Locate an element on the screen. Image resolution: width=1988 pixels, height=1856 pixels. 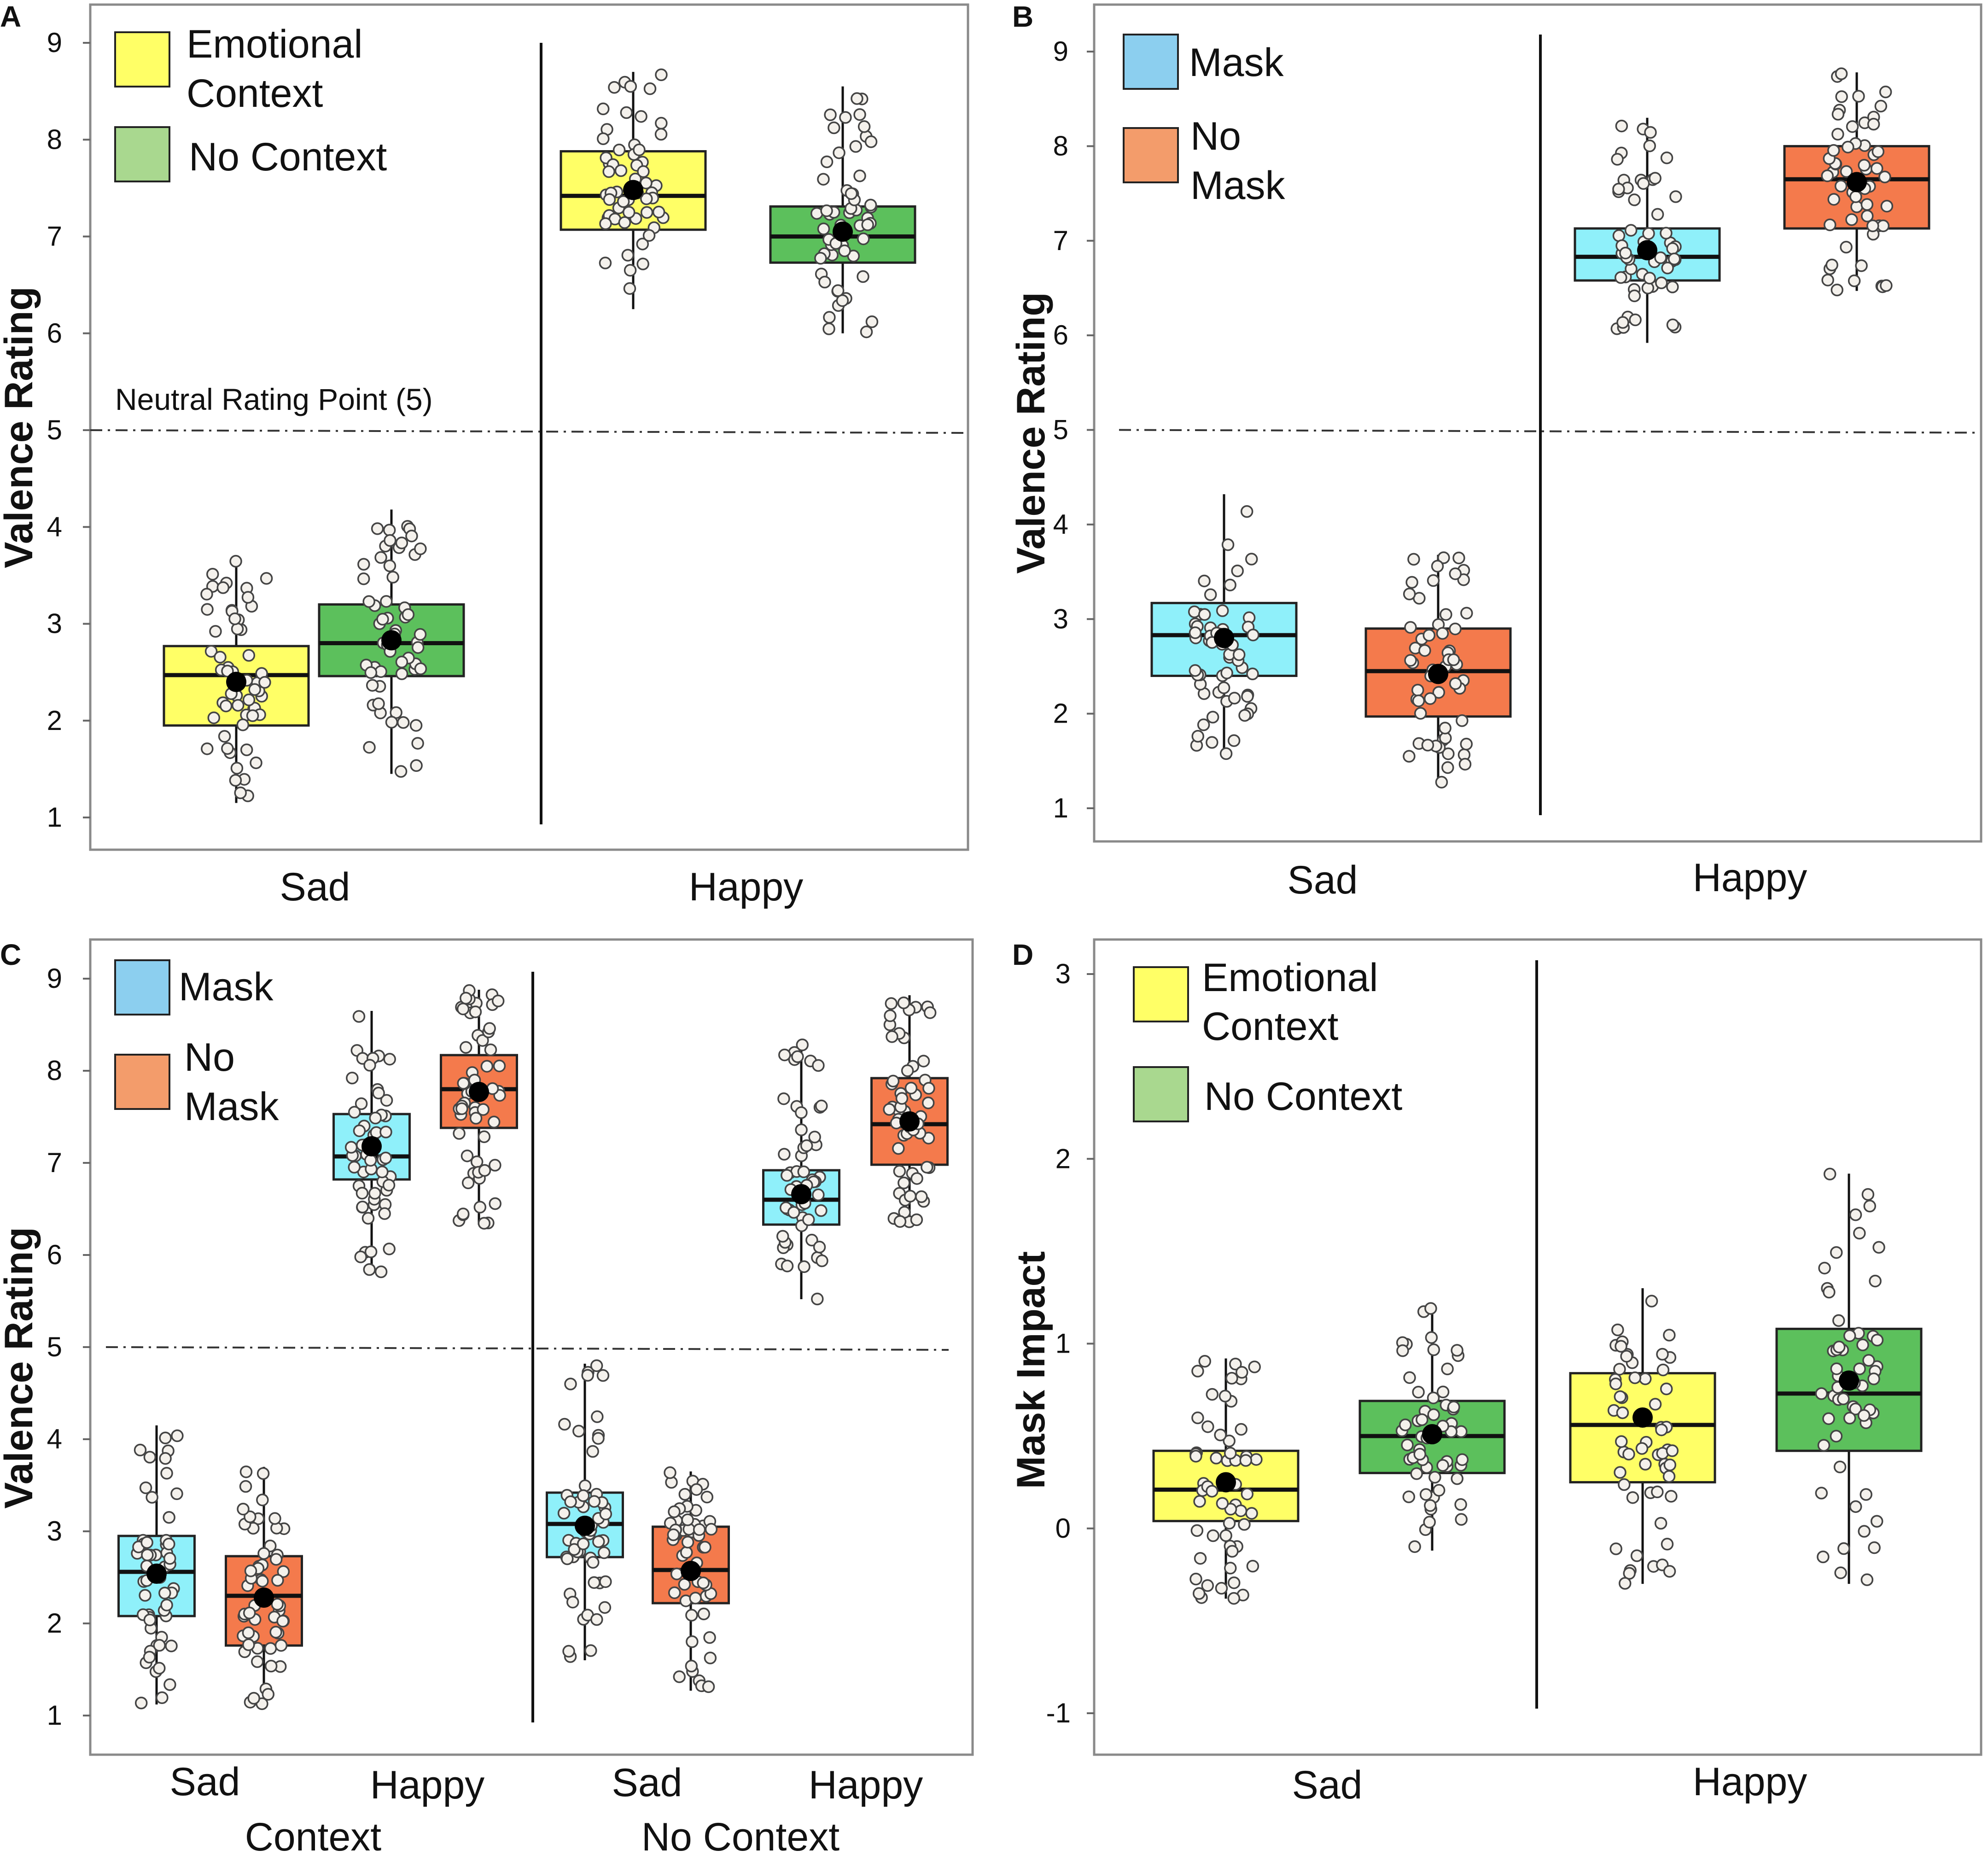
panel-b-y-tick-label: 9 is located at coordinates (1060, 51).